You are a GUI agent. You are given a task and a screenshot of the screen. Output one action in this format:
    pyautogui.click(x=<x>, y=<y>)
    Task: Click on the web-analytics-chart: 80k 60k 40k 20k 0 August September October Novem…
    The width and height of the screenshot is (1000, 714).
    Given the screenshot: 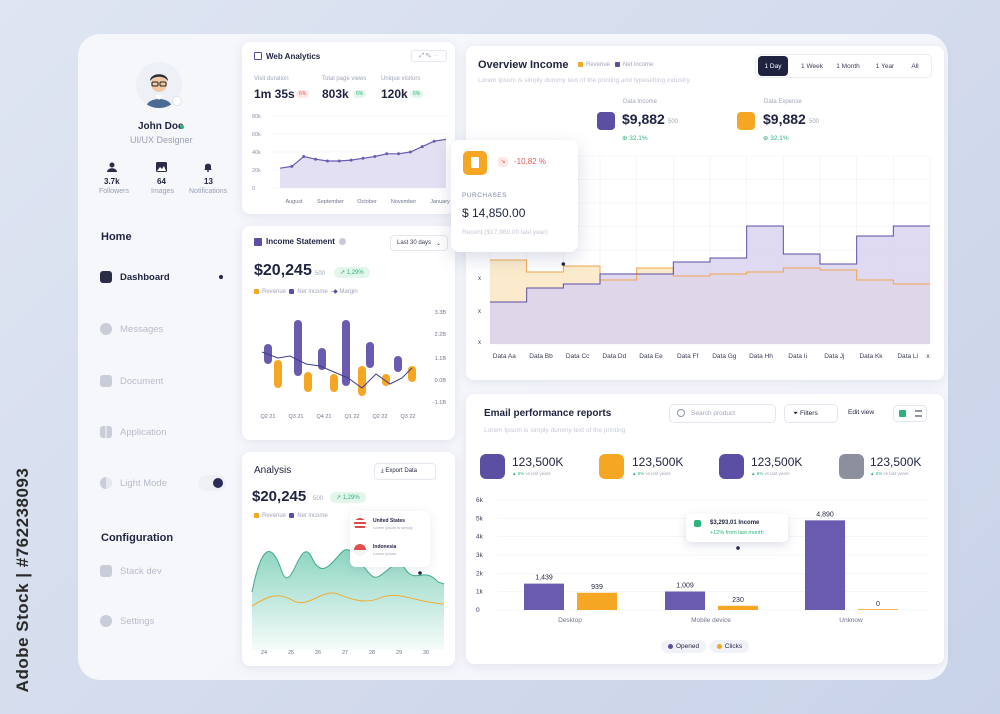 What is the action you would take?
    pyautogui.click(x=351, y=159)
    